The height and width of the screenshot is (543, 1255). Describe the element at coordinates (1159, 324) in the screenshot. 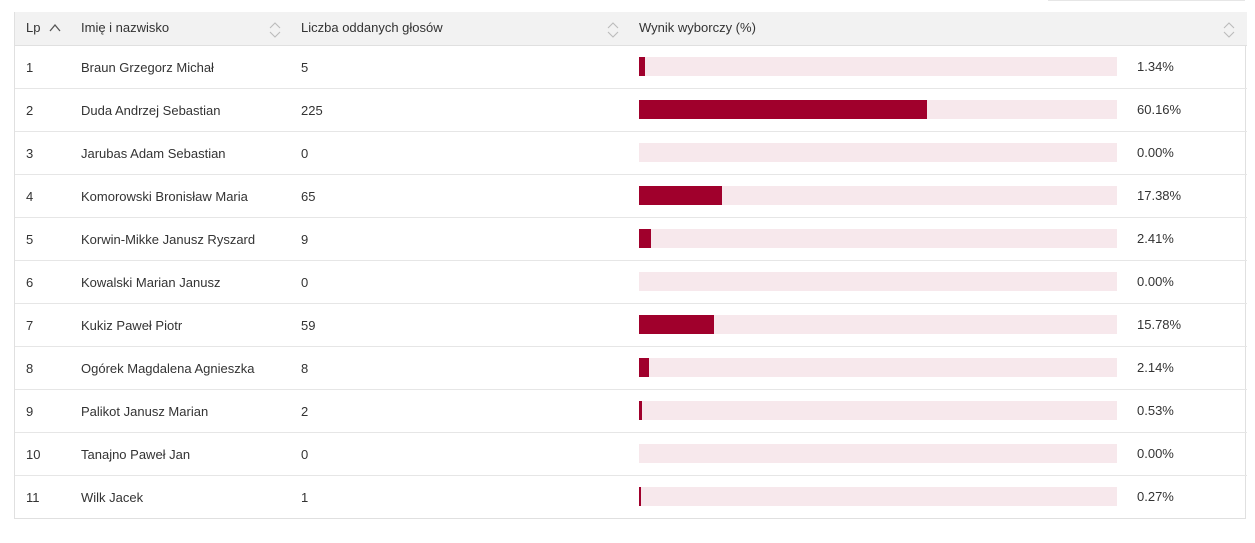

I see `cell-percent: 15.78%` at that location.